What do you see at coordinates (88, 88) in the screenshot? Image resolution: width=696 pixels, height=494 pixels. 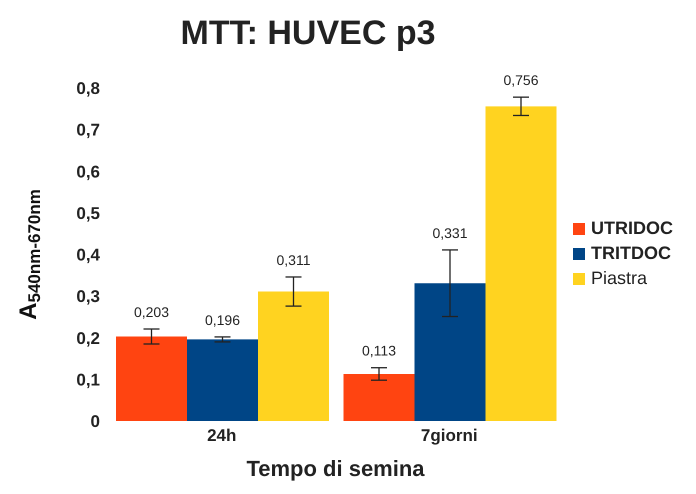 I see `y-tick-label: 0,8` at bounding box center [88, 88].